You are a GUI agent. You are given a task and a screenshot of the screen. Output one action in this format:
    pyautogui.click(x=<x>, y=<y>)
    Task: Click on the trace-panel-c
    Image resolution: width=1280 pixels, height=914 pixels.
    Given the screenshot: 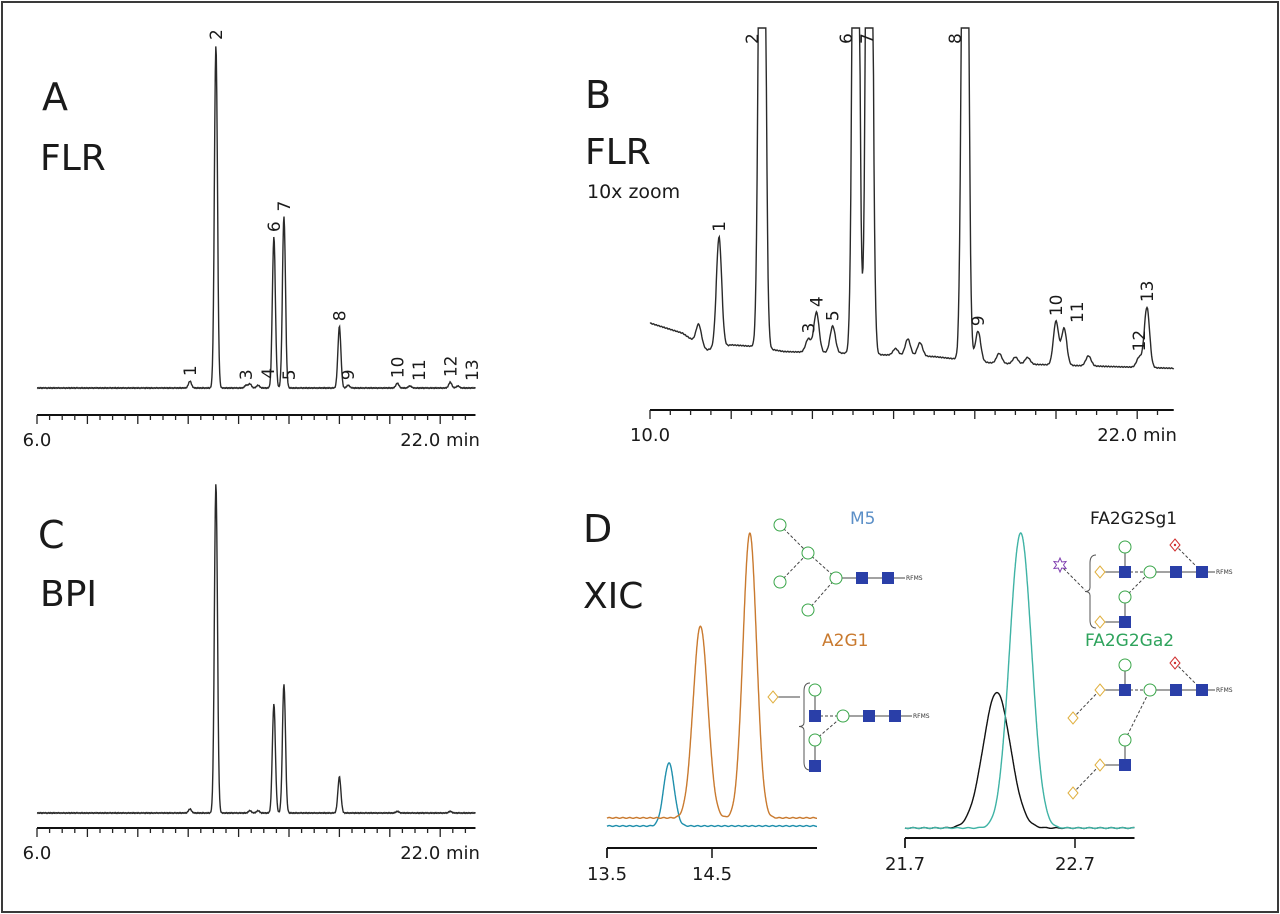 What is the action you would take?
    pyautogui.click(x=256, y=649)
    